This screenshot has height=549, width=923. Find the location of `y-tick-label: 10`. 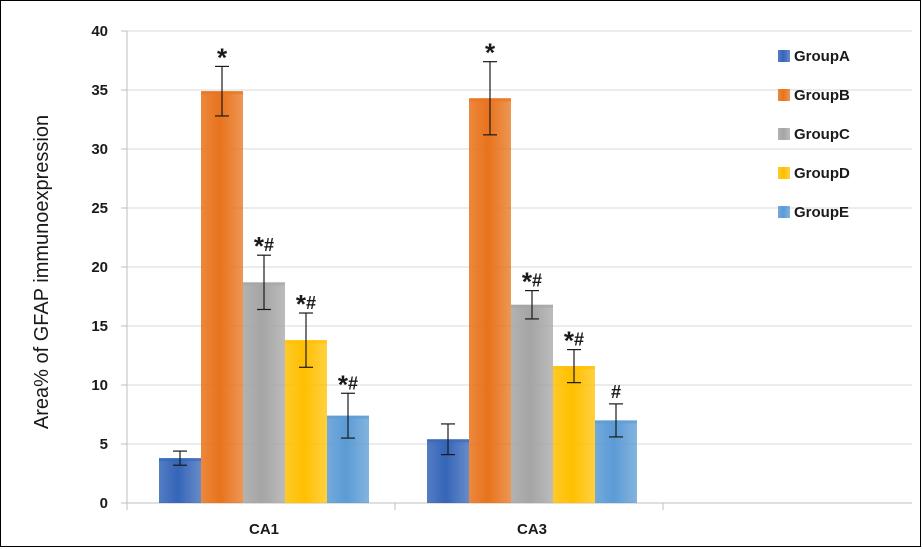

y-tick-label: 10 is located at coordinates (99, 385).